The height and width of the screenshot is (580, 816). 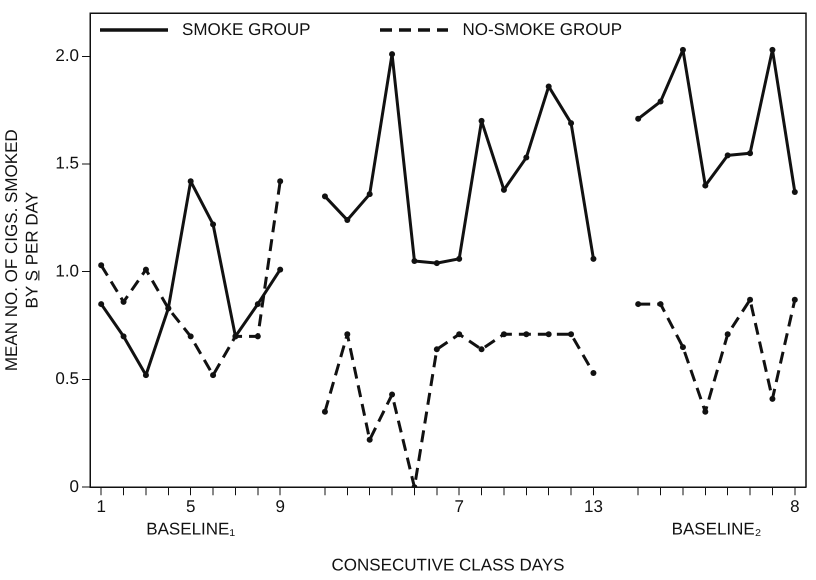 What do you see at coordinates (717, 528) in the screenshot?
I see `text: BASELINE₂` at bounding box center [717, 528].